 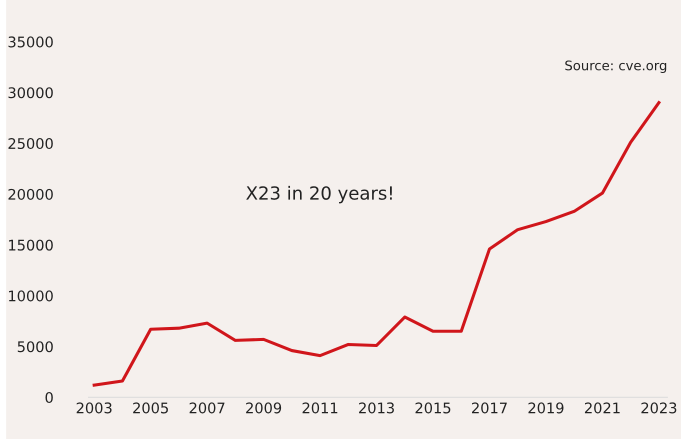 I want to click on y-tick-label: 10000, so click(x=31, y=296).